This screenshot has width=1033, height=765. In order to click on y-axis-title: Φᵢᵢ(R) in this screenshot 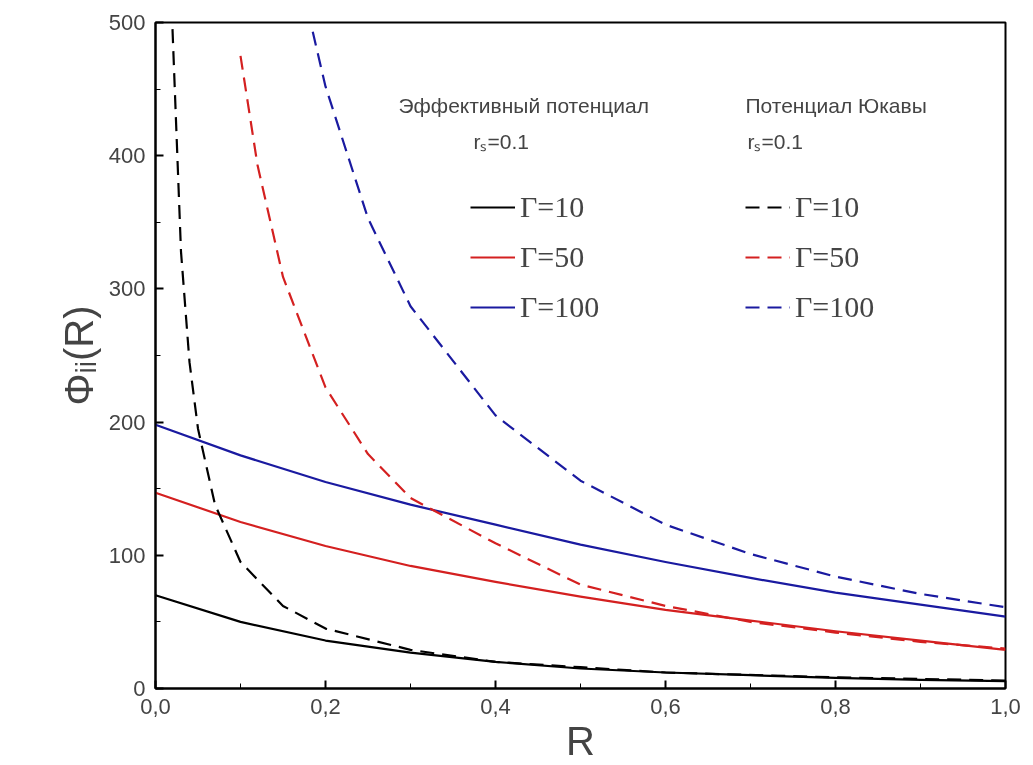, I will do `click(78, 355)`.